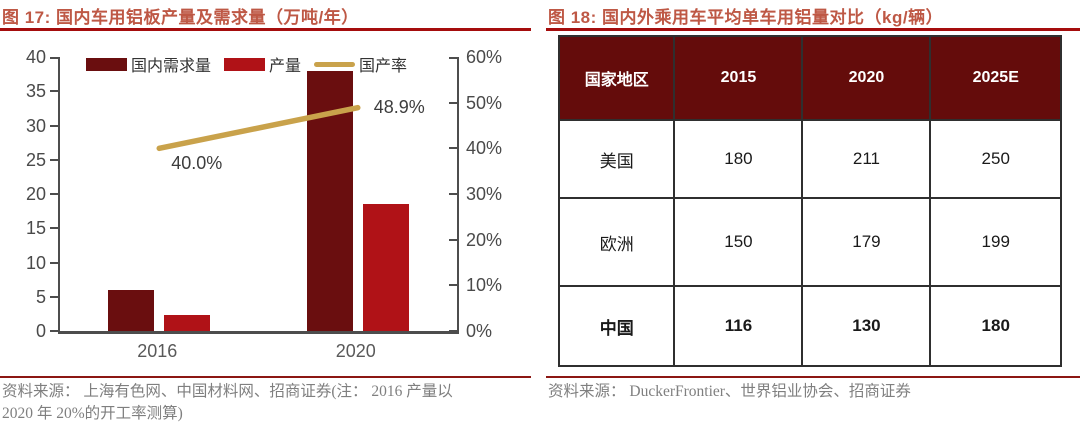  I want to click on legend-label-production: 产量, so click(285, 66).